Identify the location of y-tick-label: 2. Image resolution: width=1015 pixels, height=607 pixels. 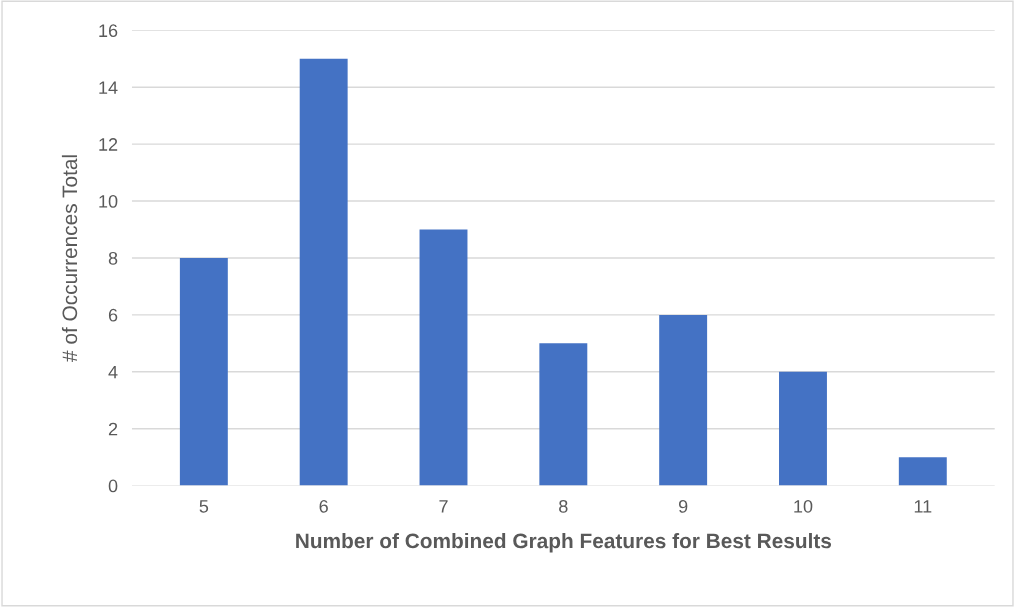
(113, 429).